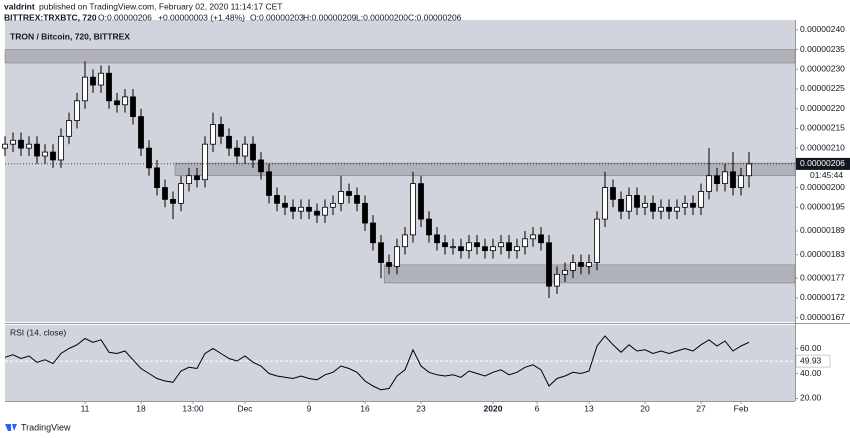 The image size is (850, 438). I want to click on y-tick-label: 0.00000215, so click(822, 128).